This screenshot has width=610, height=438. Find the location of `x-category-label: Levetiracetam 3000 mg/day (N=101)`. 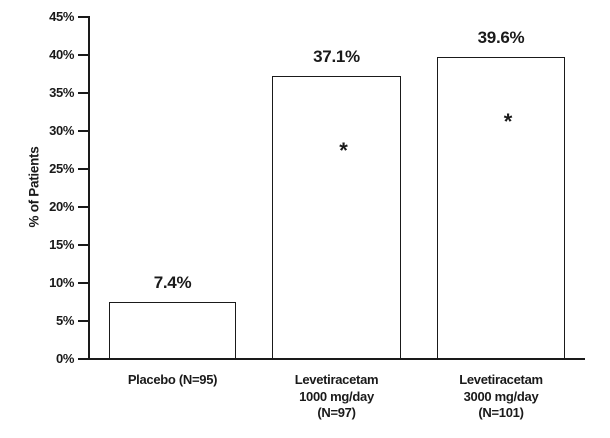

x-category-label: Levetiracetam 3000 mg/day (N=101) is located at coordinates (501, 397).